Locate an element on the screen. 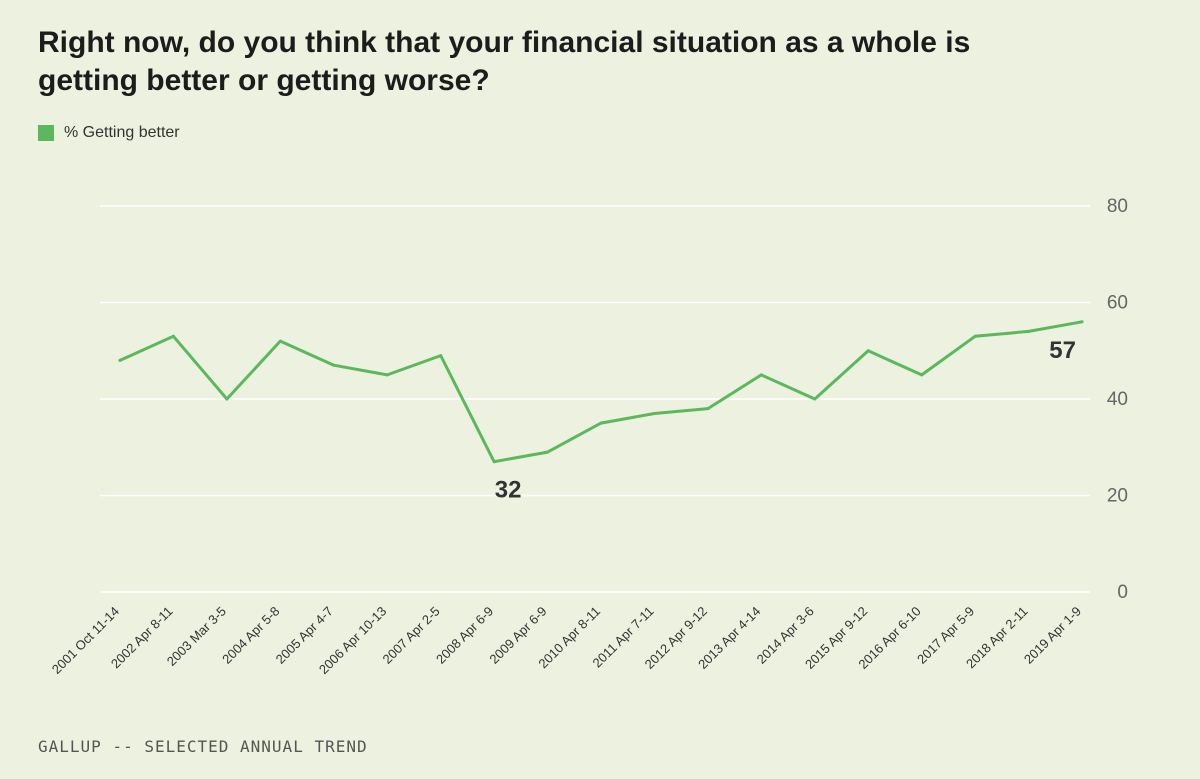  series-line-getting-better is located at coordinates (601, 392).